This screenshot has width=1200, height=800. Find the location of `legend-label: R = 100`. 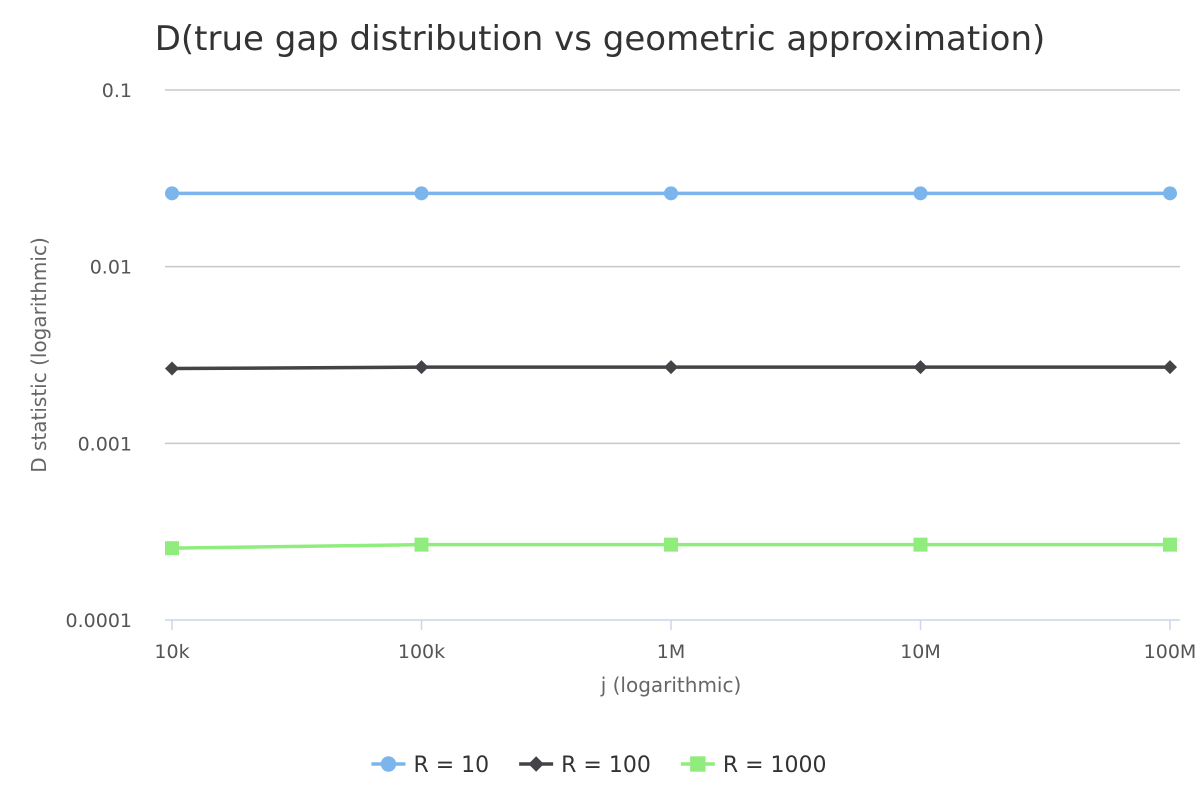

legend-label: R = 100 is located at coordinates (606, 765).